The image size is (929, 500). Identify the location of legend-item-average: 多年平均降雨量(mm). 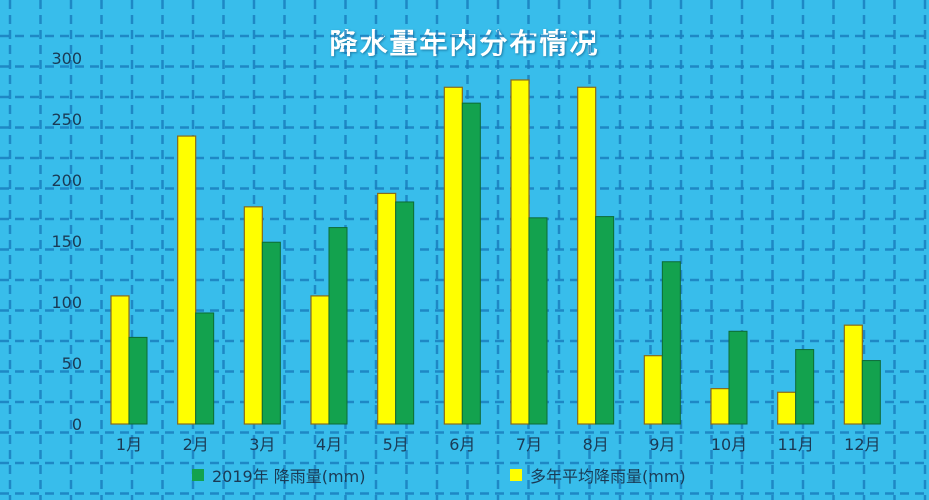
(598, 475).